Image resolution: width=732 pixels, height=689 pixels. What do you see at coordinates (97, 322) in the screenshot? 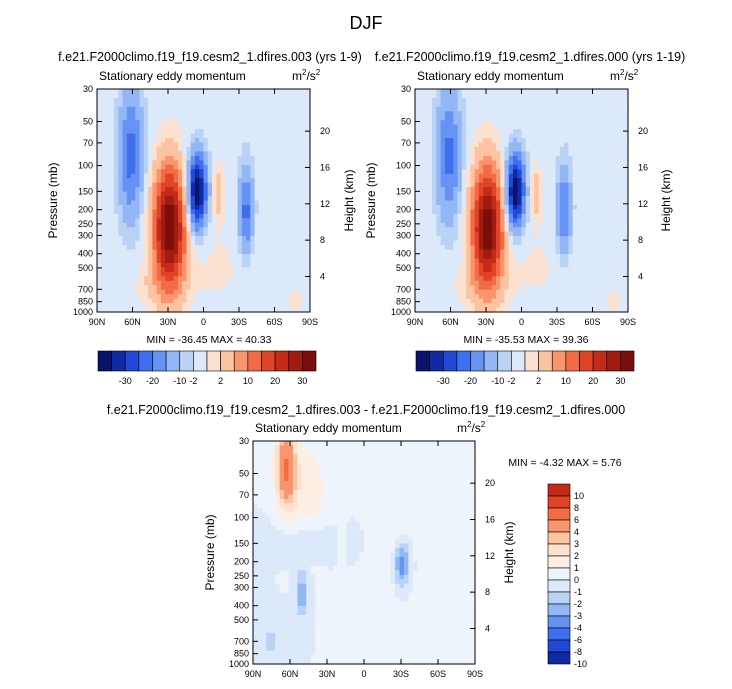
I see `x-tick-label: 90N` at bounding box center [97, 322].